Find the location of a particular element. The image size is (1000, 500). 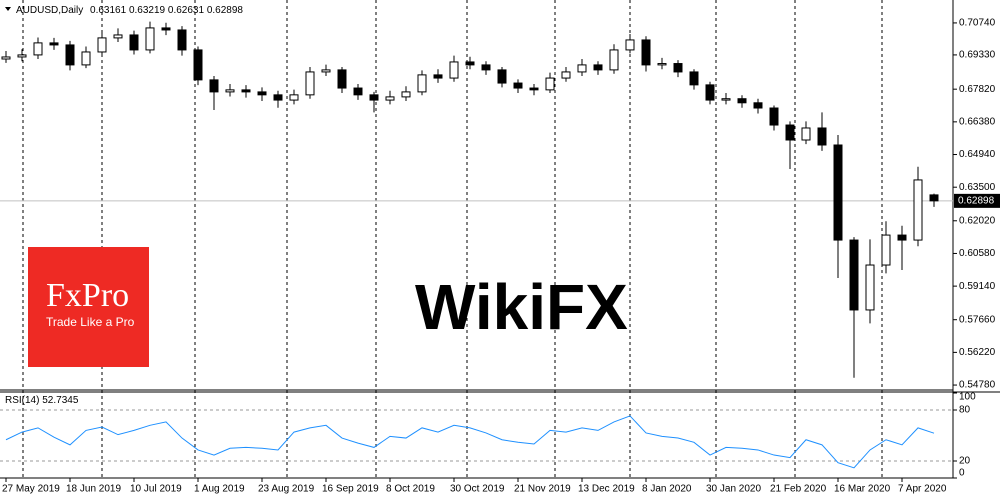

last-open: 0.63161 is located at coordinates (108, 10).